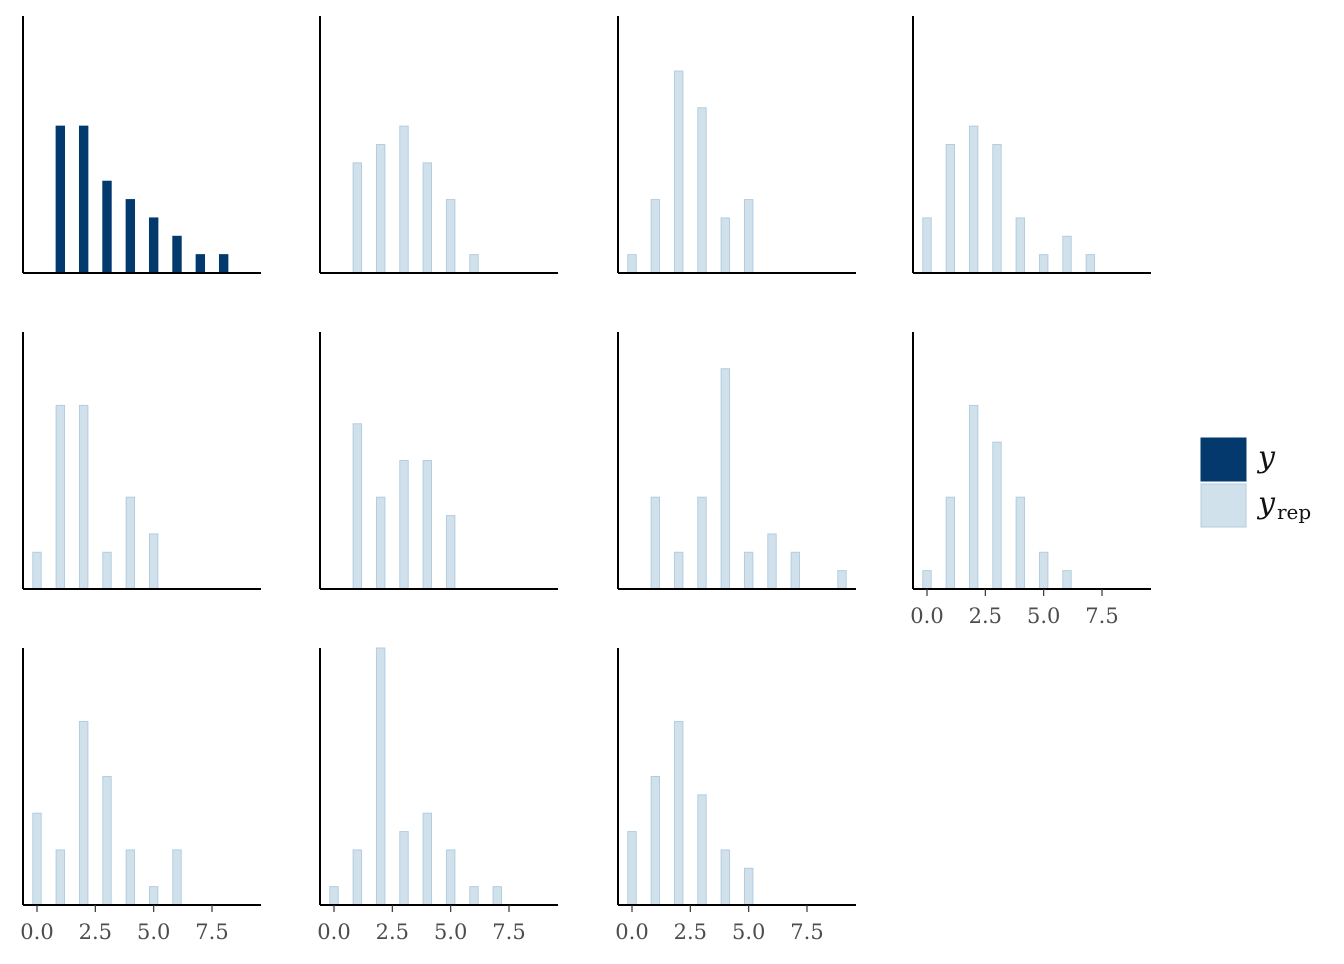 The width and height of the screenshot is (1344, 964). What do you see at coordinates (725, 877) in the screenshot?
I see `bar-panel11-x4` at bounding box center [725, 877].